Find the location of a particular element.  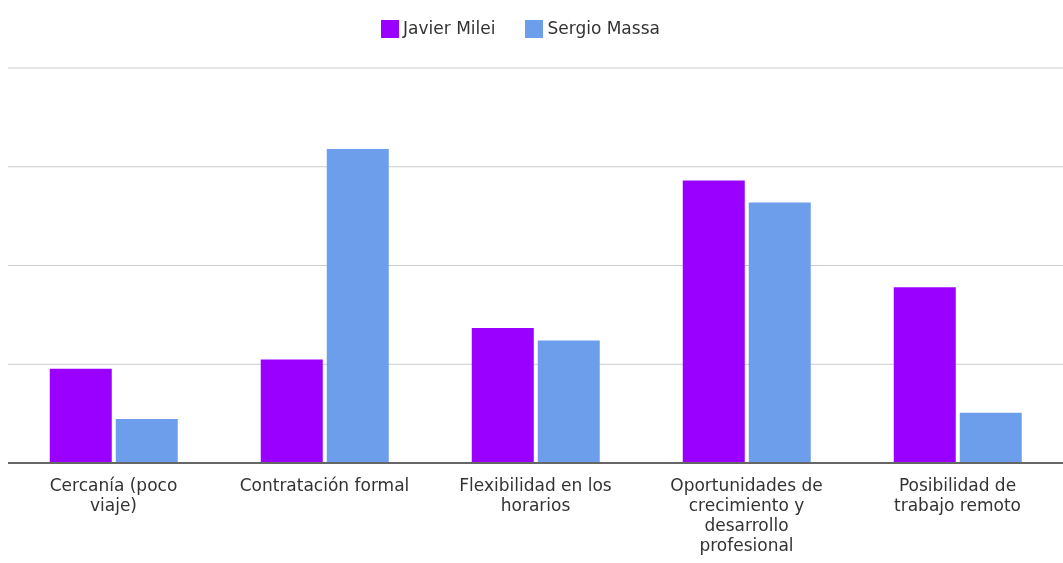

x-tick-label: Cercanía (poco viaje) is located at coordinates (113, 495).